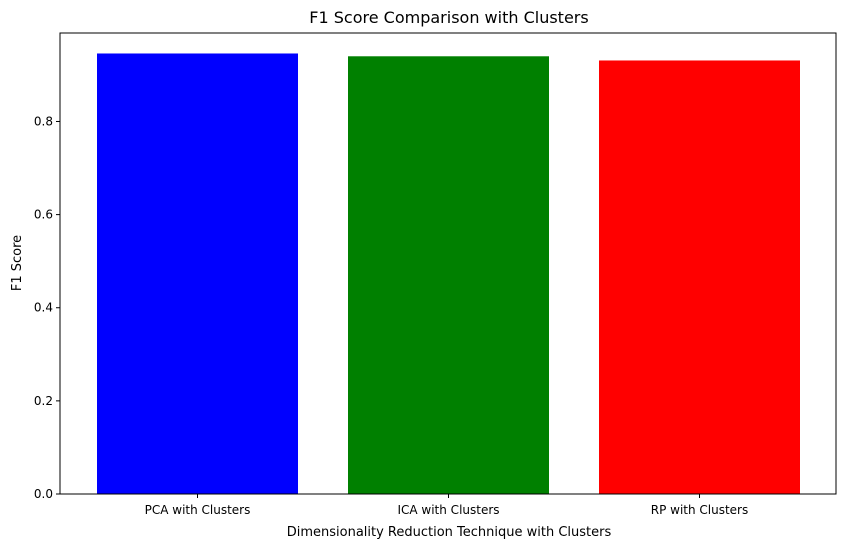 This screenshot has width=846, height=552. I want to click on chart-title: F1 Score Comparison with Clusters, so click(448, 17).